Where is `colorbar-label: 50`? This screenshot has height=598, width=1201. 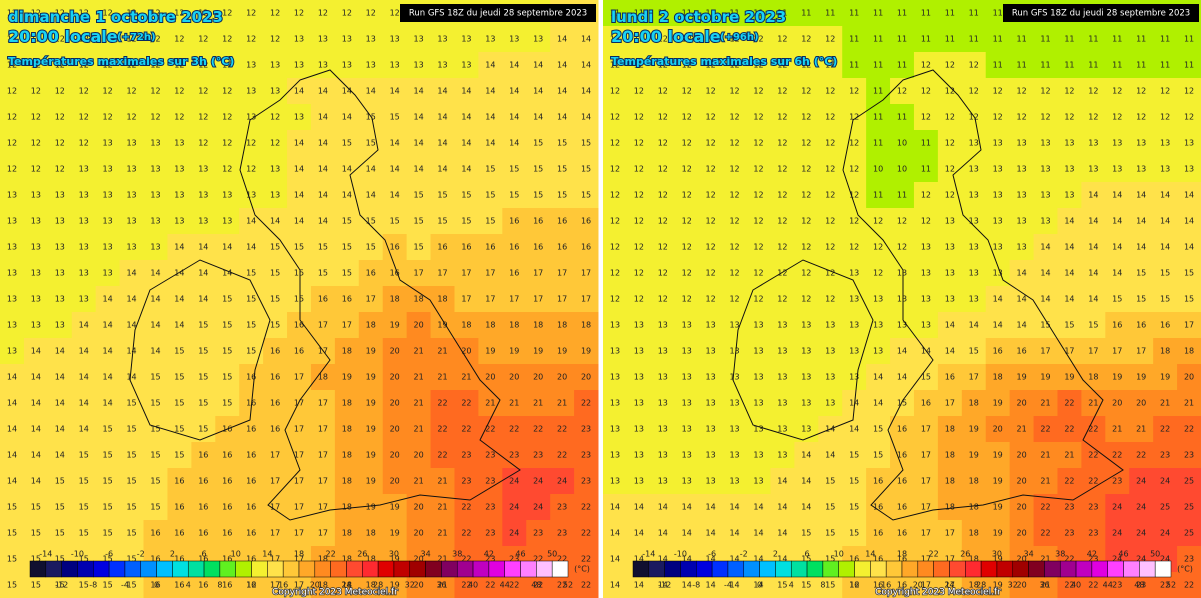 colorbar-label: 50 is located at coordinates (552, 554).